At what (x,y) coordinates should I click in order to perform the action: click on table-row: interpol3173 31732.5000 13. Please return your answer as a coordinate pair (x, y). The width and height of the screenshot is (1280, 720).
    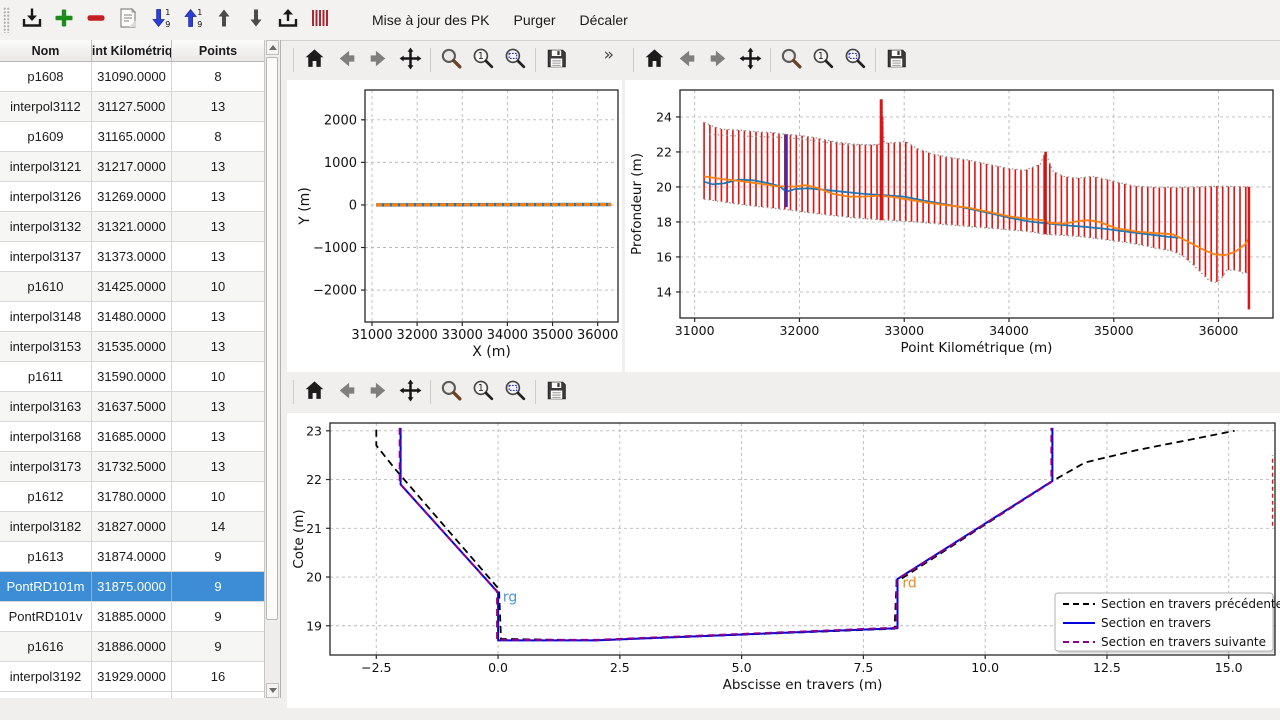
    Looking at the image, I should click on (132, 467).